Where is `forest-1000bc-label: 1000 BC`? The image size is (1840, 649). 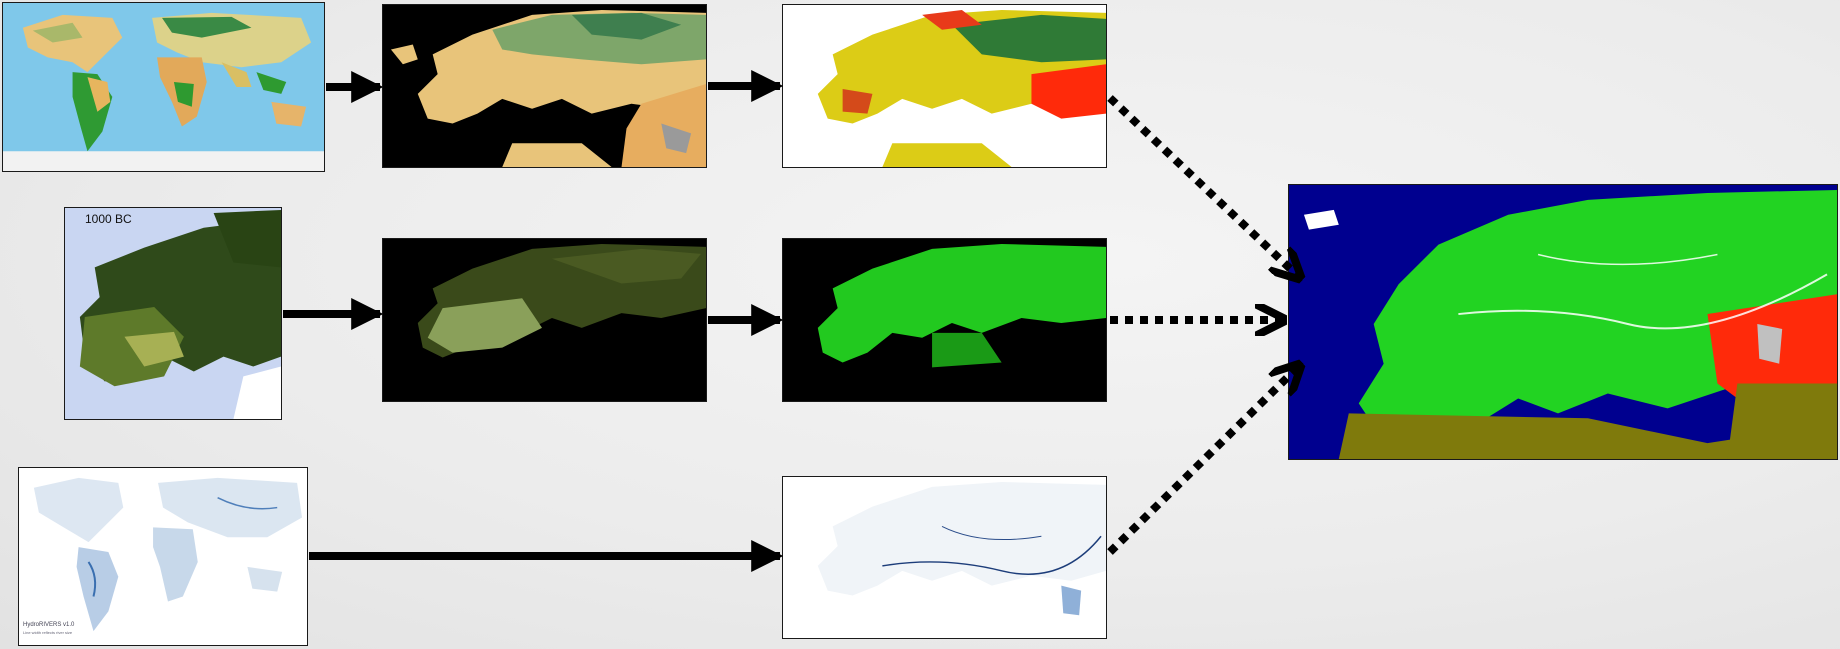
forest-1000bc-label: 1000 BC is located at coordinates (108, 219).